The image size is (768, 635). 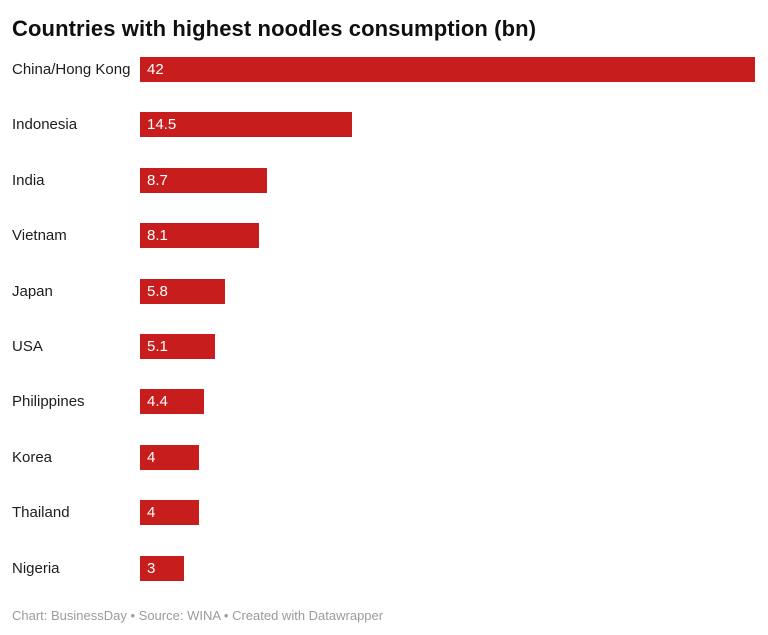 What do you see at coordinates (447, 402) in the screenshot?
I see `bar-track: 4.4` at bounding box center [447, 402].